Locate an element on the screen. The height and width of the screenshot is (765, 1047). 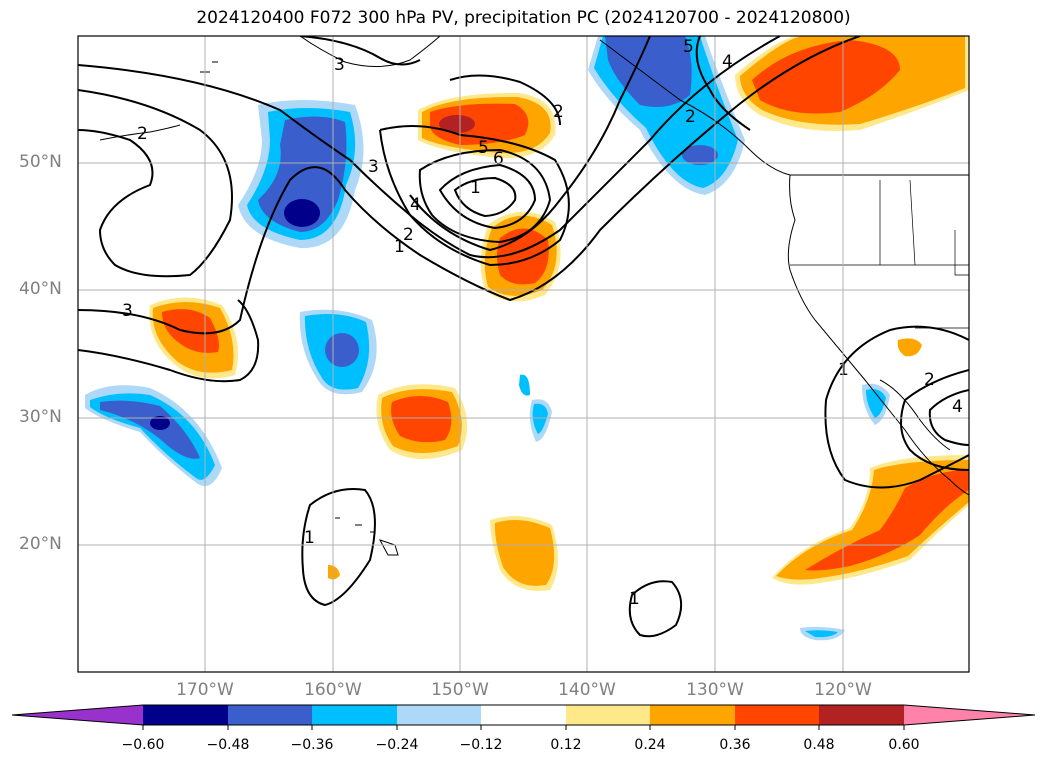
alaska-coast is located at coordinates (370, 52).